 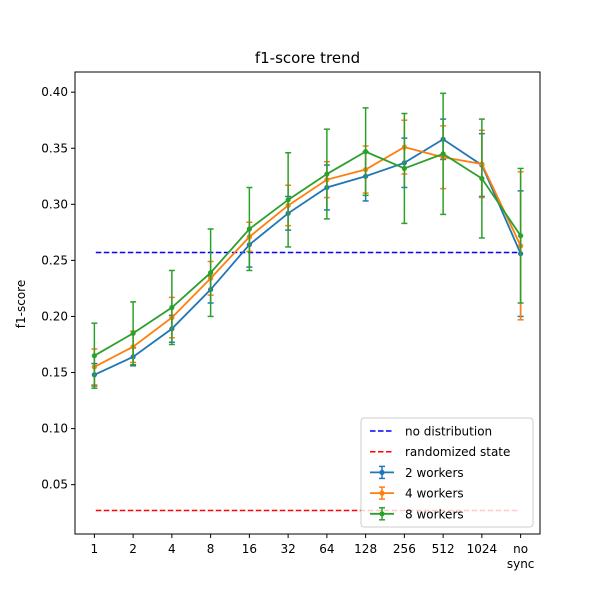 What do you see at coordinates (404, 549) in the screenshot?
I see `x-tick-label: 256` at bounding box center [404, 549].